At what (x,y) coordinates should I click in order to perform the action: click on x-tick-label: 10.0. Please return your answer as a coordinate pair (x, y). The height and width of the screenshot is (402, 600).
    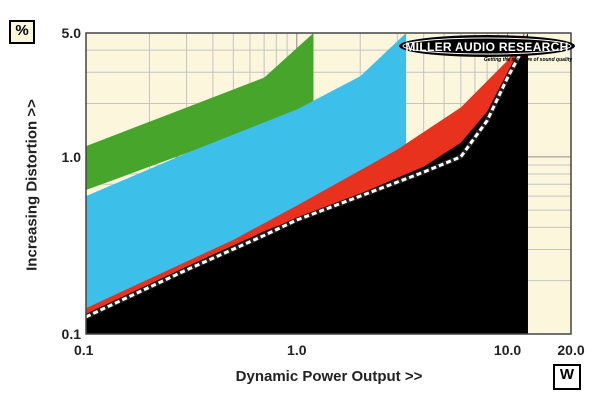
    Looking at the image, I should click on (507, 350).